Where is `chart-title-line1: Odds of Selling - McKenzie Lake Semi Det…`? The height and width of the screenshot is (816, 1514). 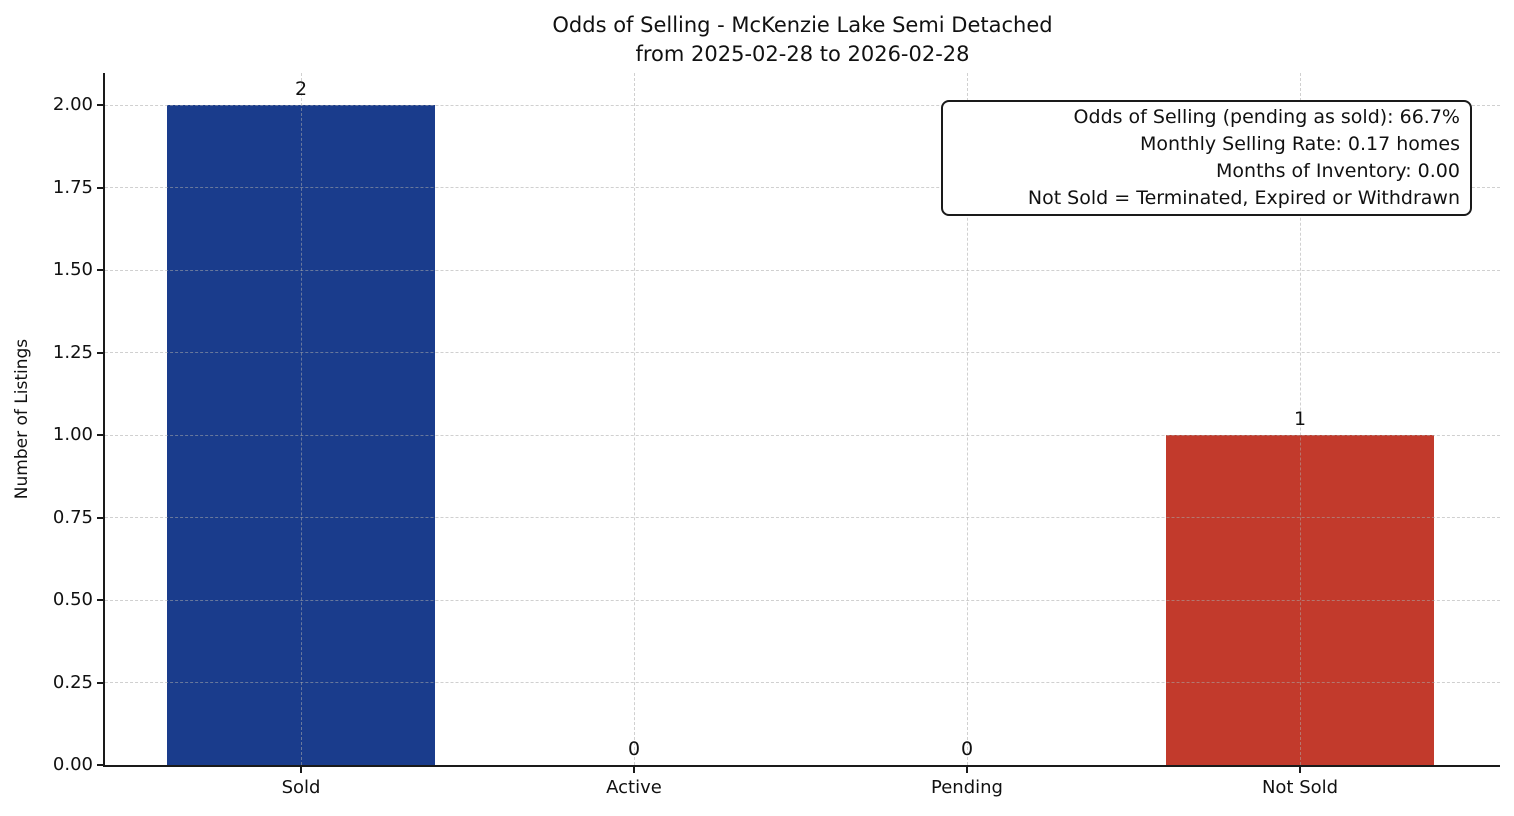 chart-title-line1: Odds of Selling - McKenzie Lake Semi Det… is located at coordinates (802, 25).